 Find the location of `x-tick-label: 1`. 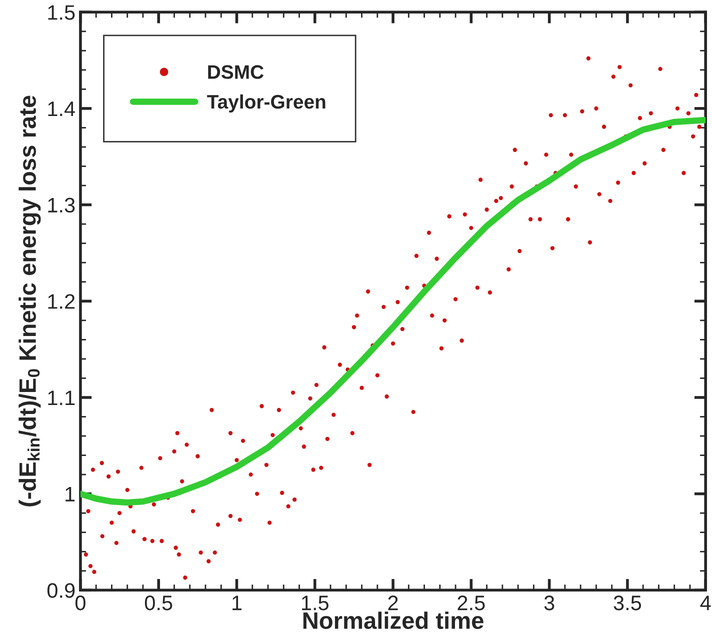

x-tick-label: 1 is located at coordinates (237, 603).